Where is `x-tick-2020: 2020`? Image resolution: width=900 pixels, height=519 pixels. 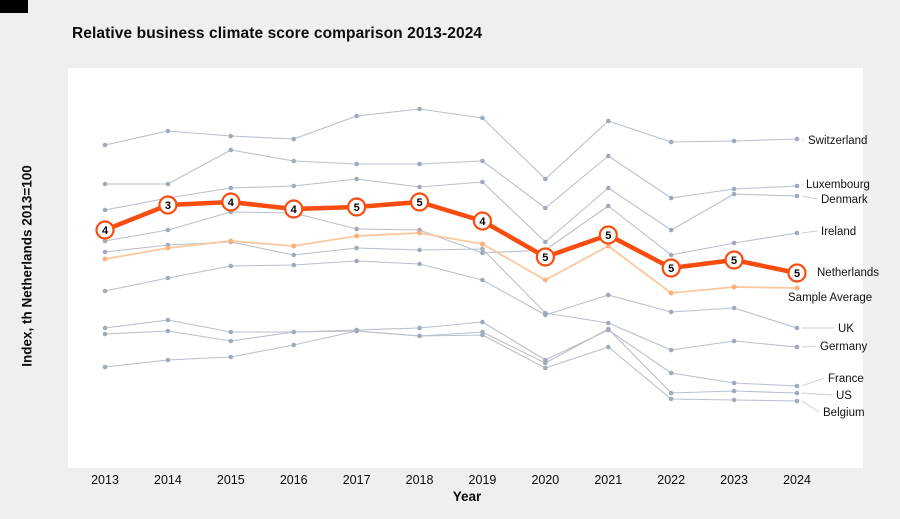 x-tick-2020: 2020 is located at coordinates (545, 480).